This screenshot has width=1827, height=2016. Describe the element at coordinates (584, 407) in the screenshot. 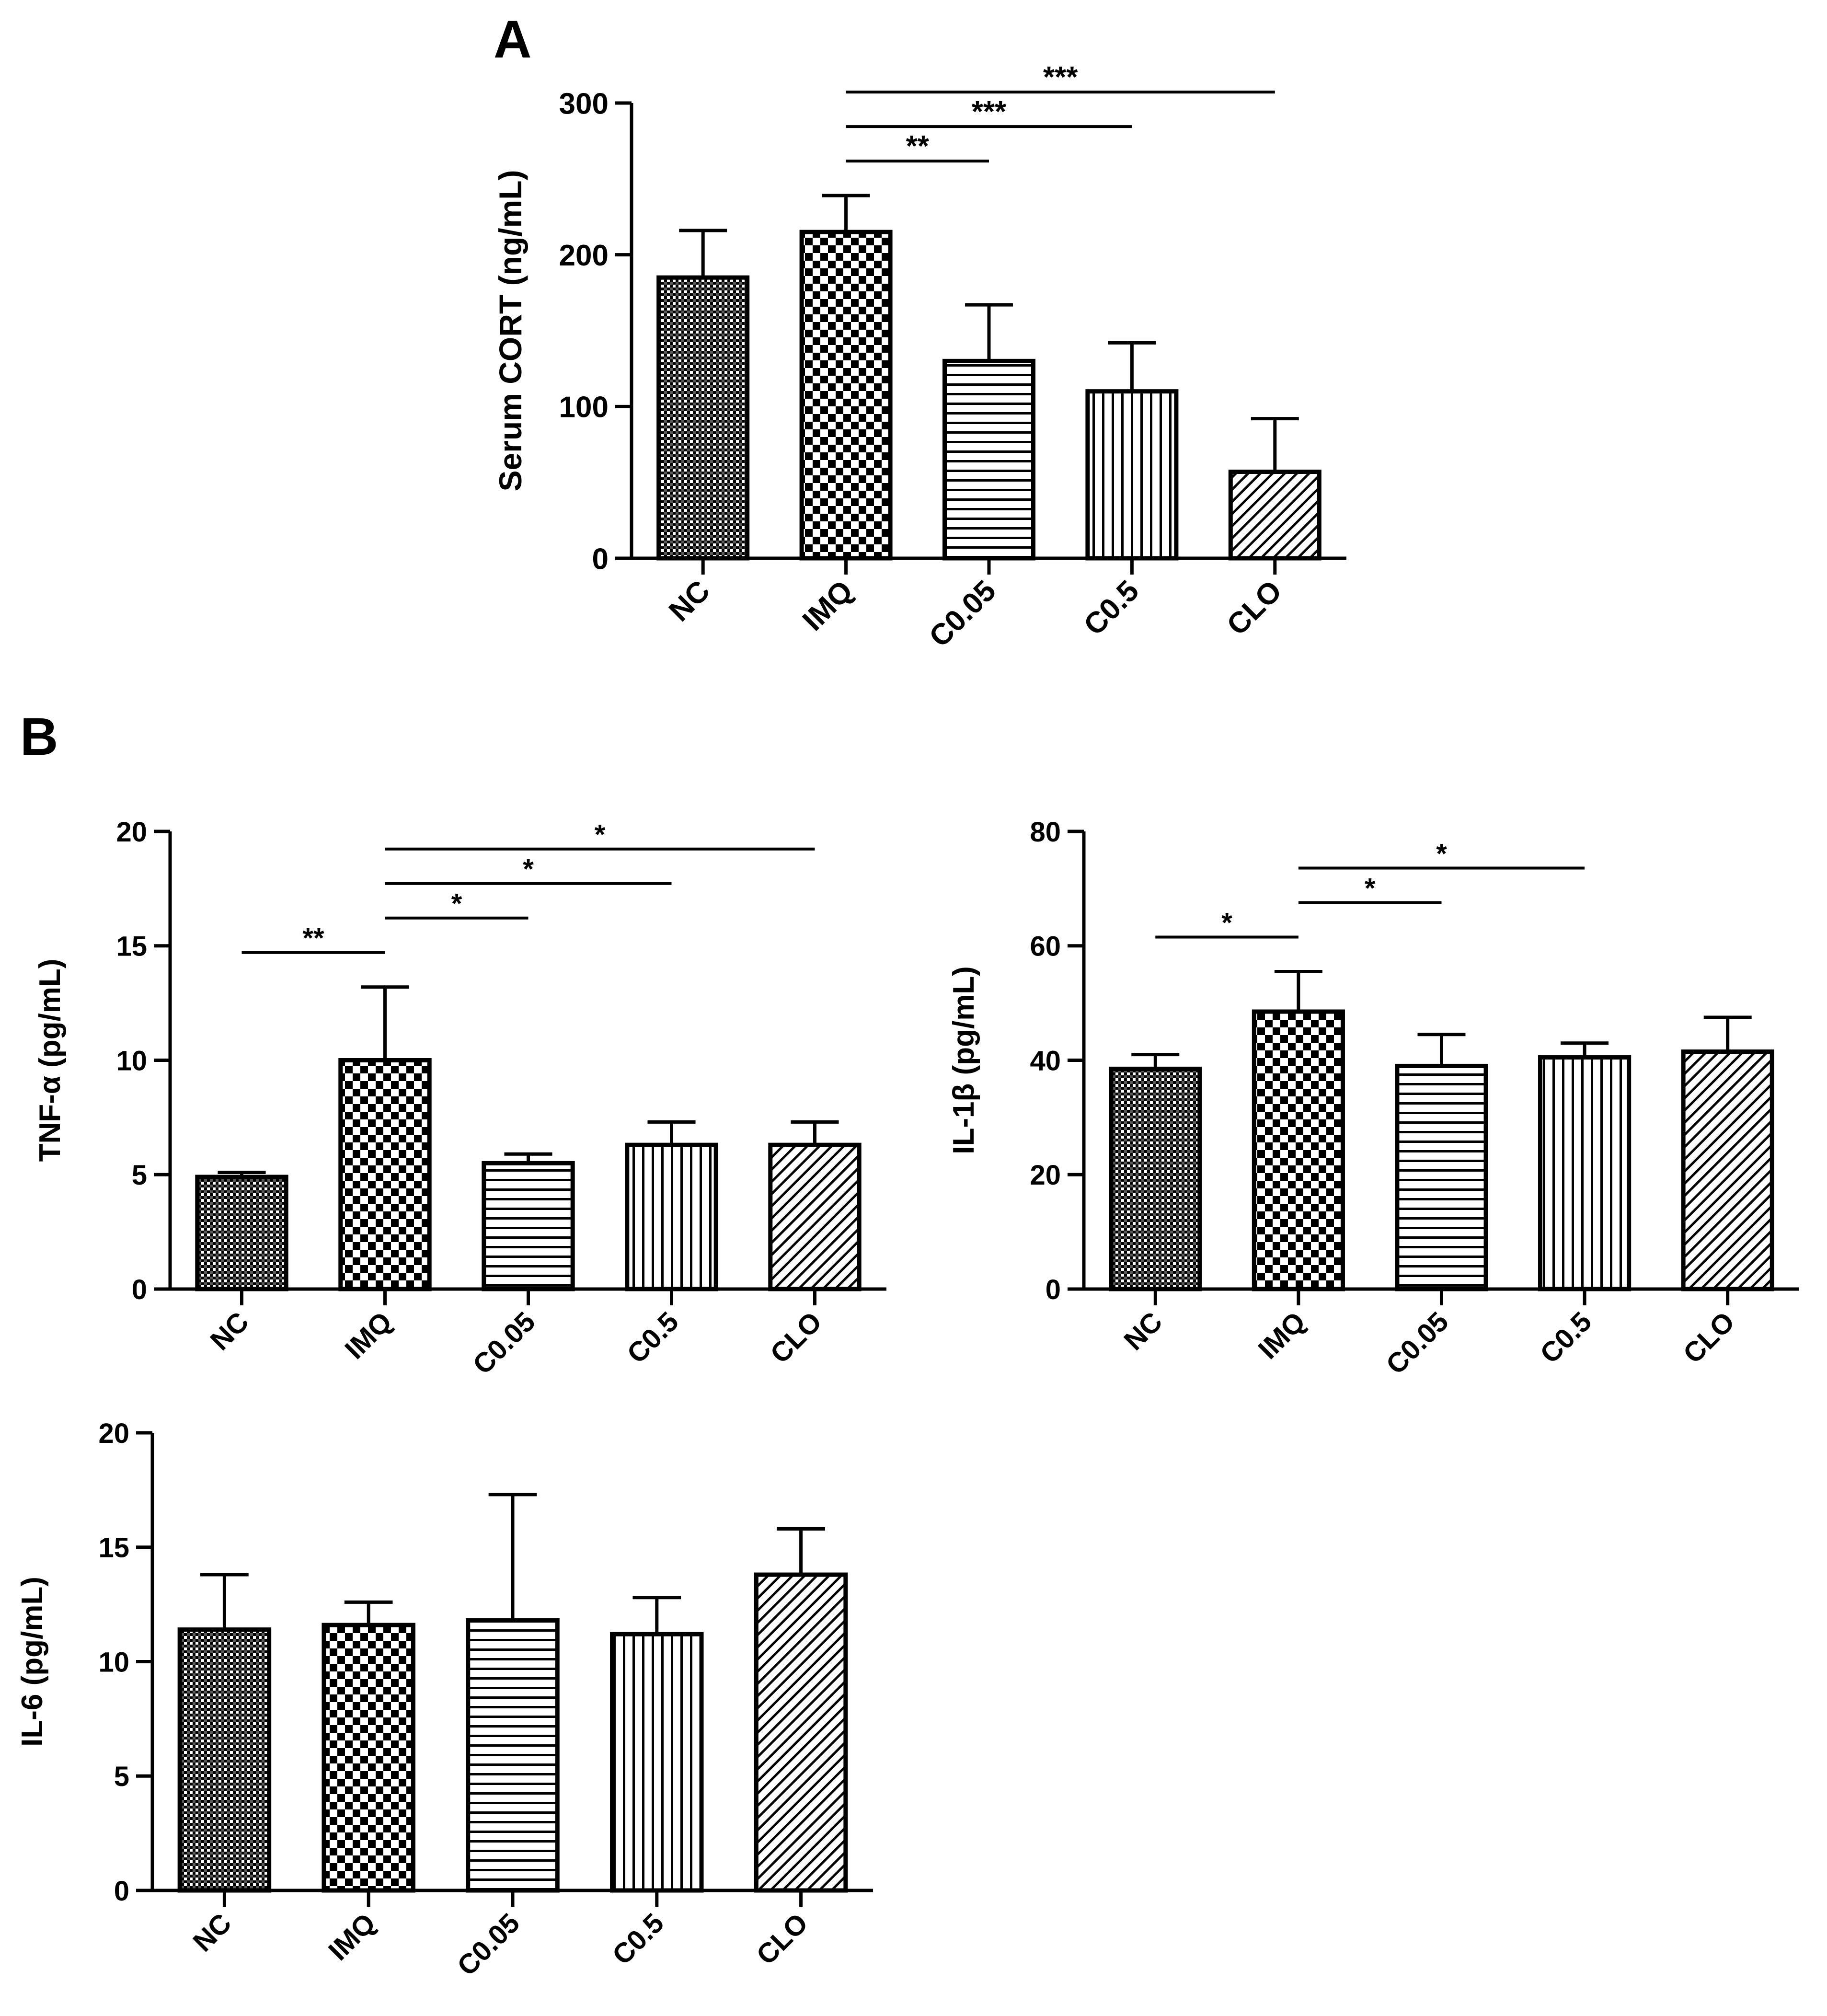

I see `y-tick-label: 100` at that location.